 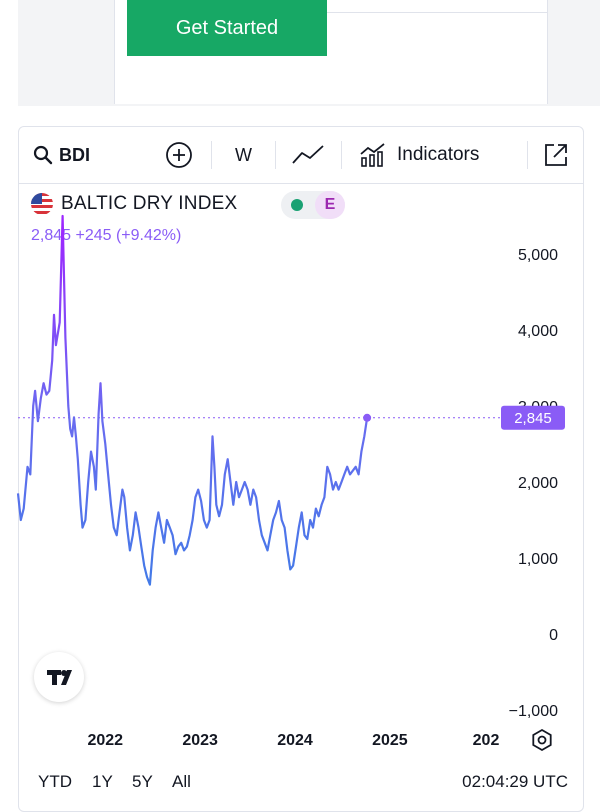 I want to click on search-icon, so click(x=43, y=155).